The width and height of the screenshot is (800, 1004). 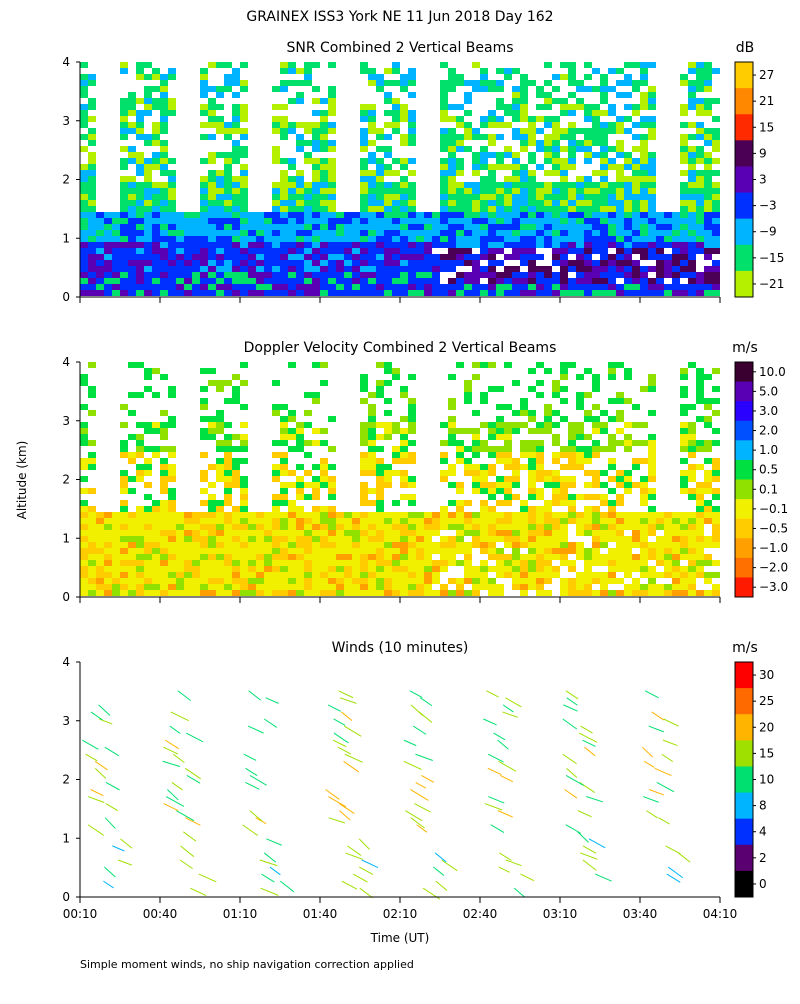 What do you see at coordinates (400, 648) in the screenshot?
I see `panel-title: Winds (10 minutes)` at bounding box center [400, 648].